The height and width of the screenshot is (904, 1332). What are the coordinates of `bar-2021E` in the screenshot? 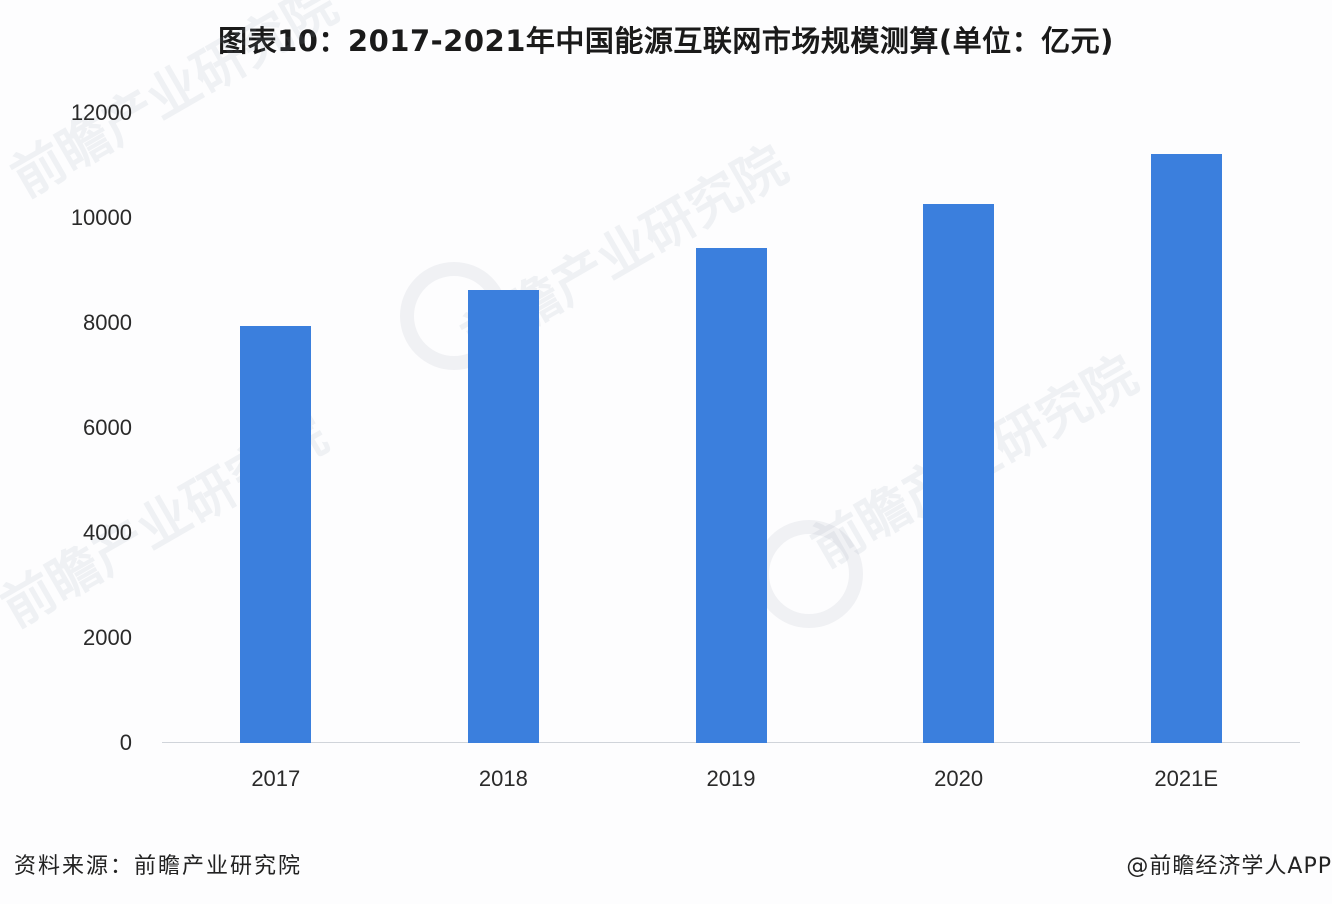 It's located at (1186, 448).